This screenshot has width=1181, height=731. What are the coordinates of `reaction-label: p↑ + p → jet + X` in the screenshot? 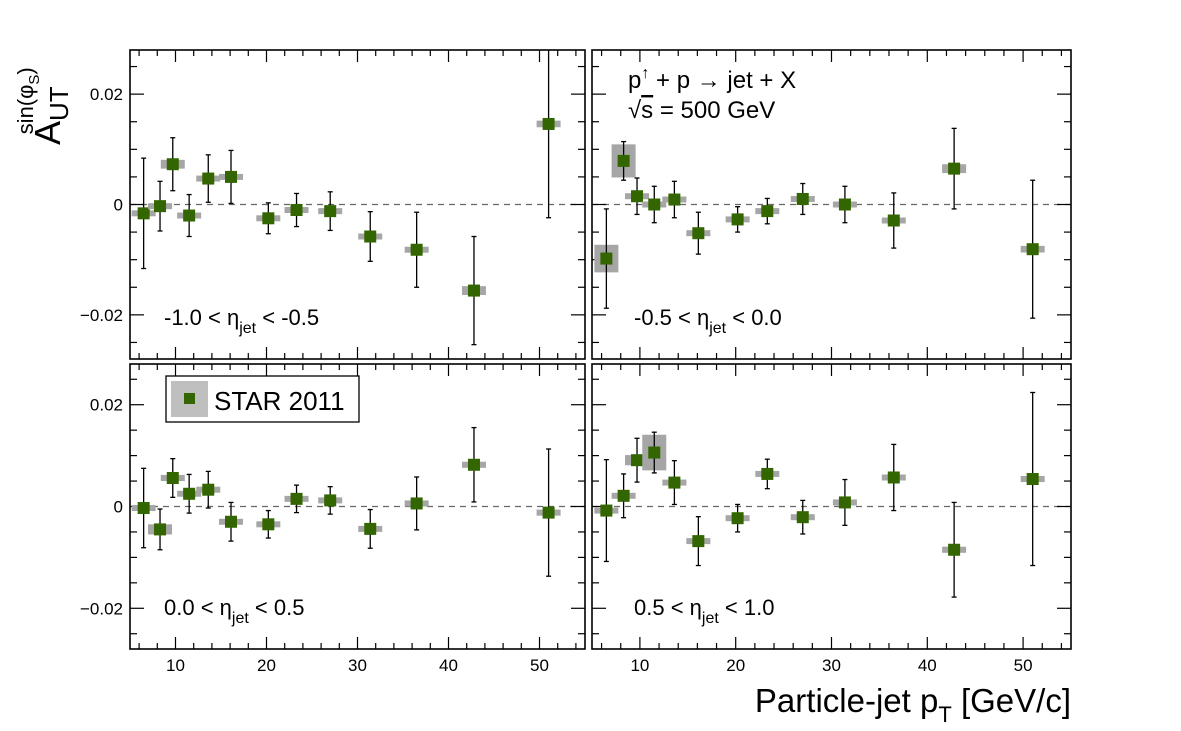 It's located at (712, 79).